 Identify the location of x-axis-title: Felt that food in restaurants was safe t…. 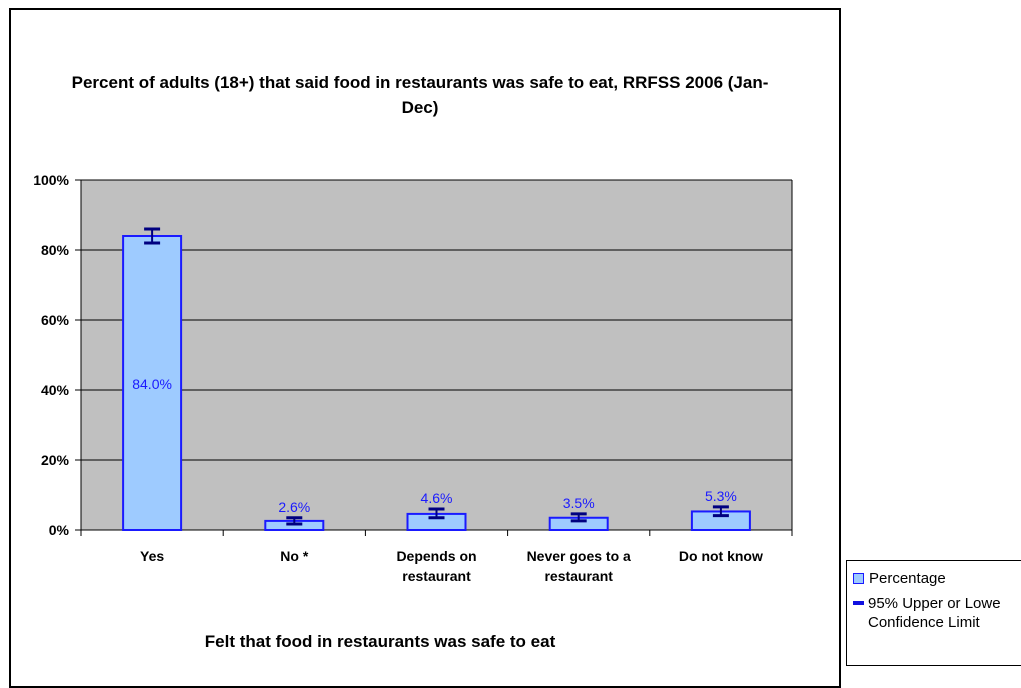
(380, 641).